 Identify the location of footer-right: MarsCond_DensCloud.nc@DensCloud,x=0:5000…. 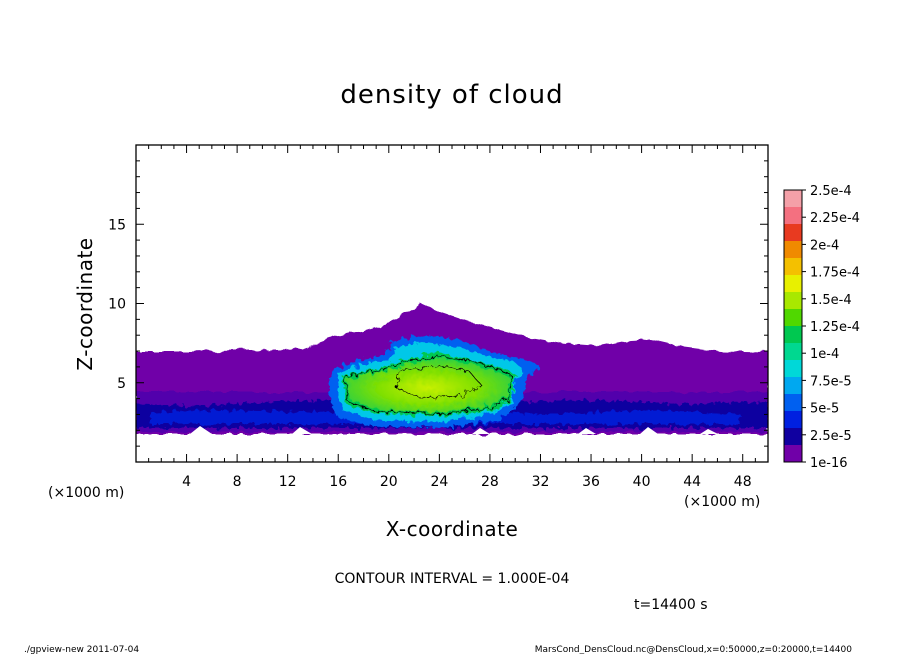
(693, 649).